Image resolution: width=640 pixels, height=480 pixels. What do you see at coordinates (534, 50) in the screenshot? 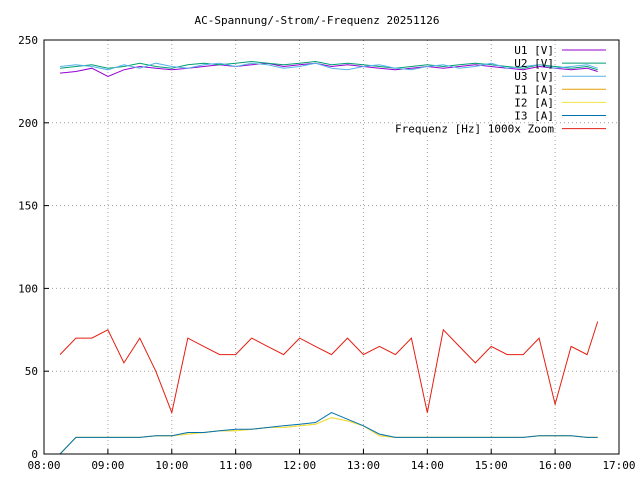
I see `legend-label-0: U1 [V]` at bounding box center [534, 50].